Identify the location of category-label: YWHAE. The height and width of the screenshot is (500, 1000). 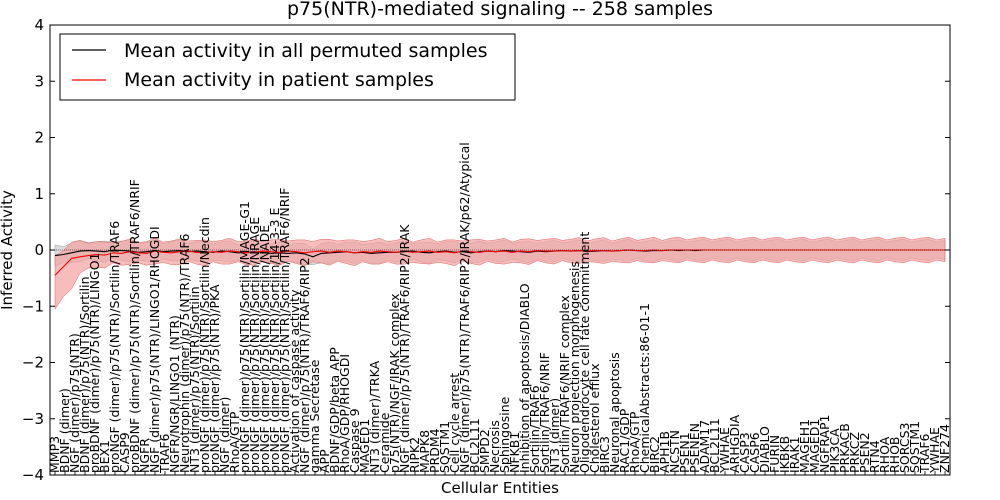
(724, 450).